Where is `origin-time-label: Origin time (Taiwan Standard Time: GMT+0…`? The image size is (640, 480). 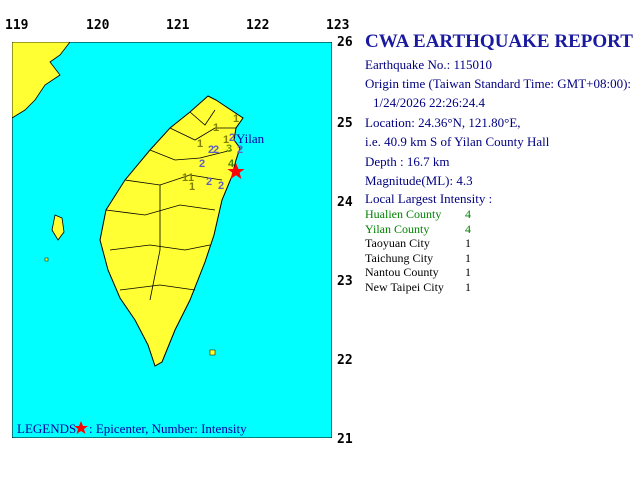 origin-time-label: Origin time (Taiwan Standard Time: GMT+0… is located at coordinates (498, 83).